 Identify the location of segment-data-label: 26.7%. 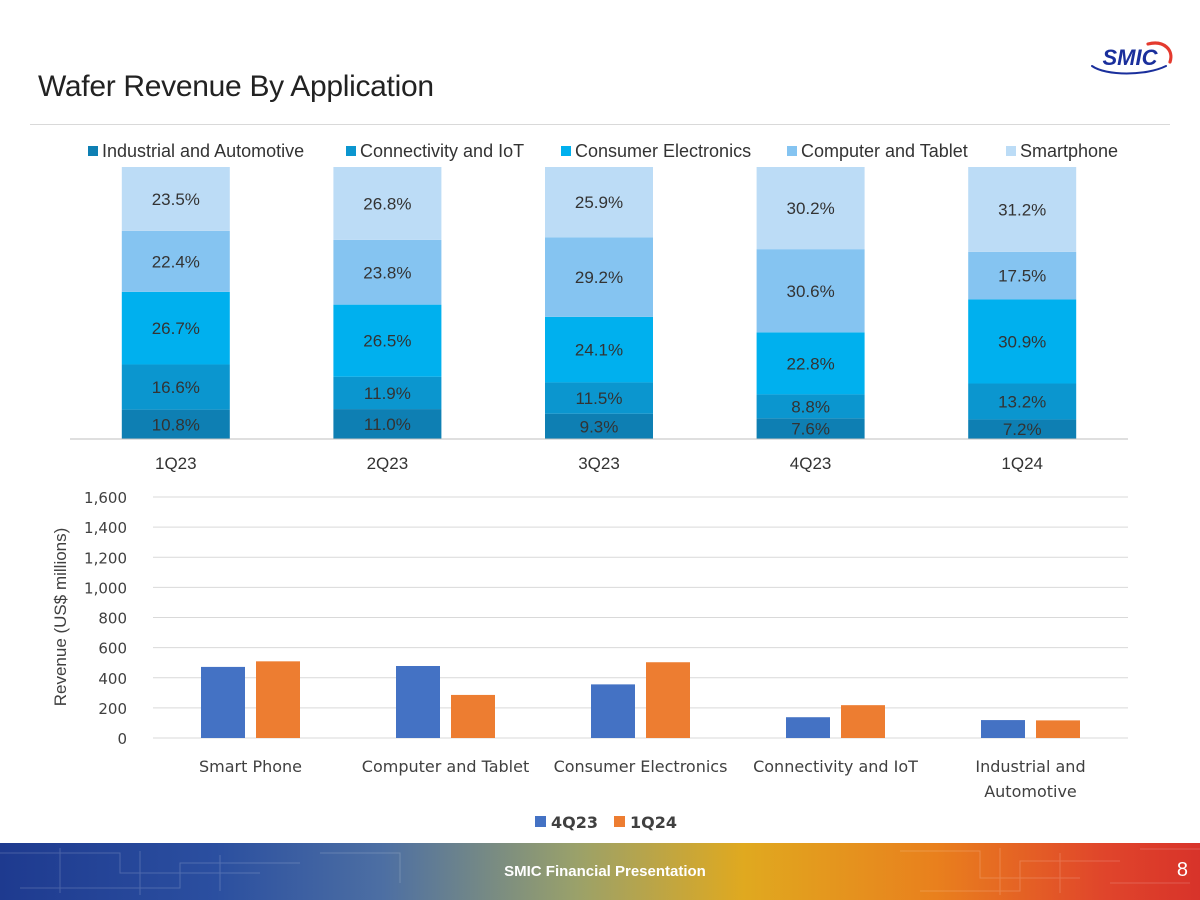
(176, 328).